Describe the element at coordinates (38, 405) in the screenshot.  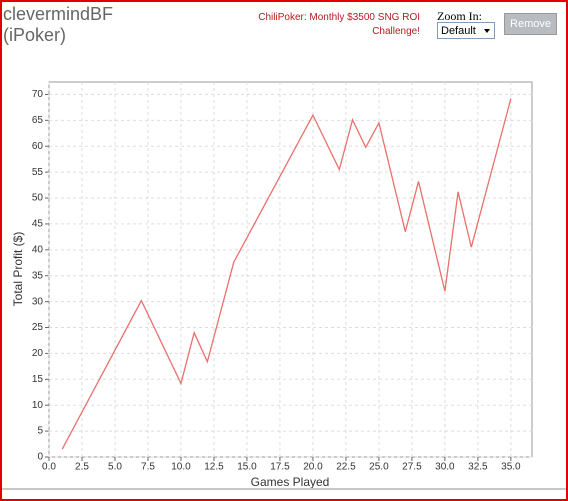
I see `y-tick-label: 10` at that location.